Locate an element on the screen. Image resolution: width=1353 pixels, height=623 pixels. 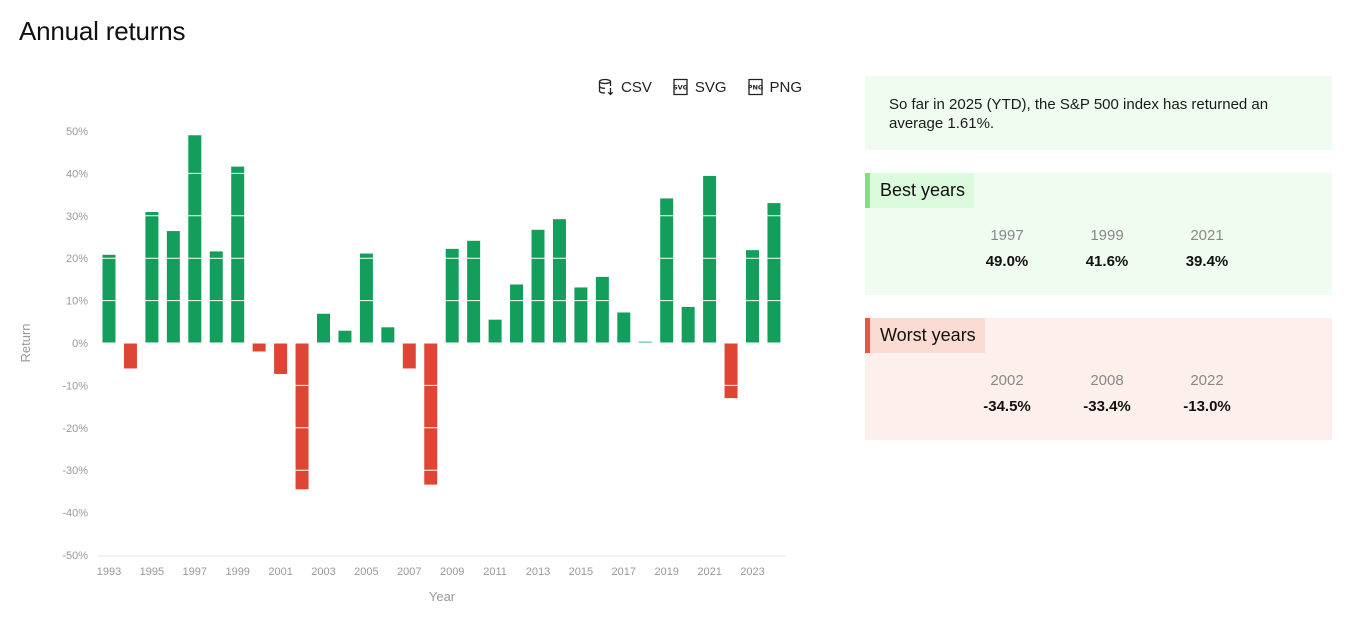
svg-text: PNG is located at coordinates (755, 88).